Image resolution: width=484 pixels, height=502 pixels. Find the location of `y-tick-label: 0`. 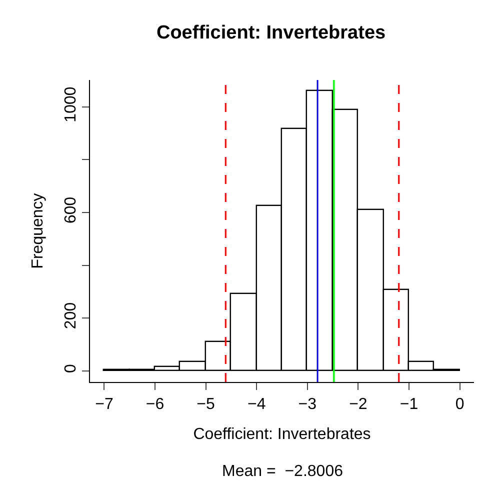

y-tick-label: 0 is located at coordinates (71, 368).